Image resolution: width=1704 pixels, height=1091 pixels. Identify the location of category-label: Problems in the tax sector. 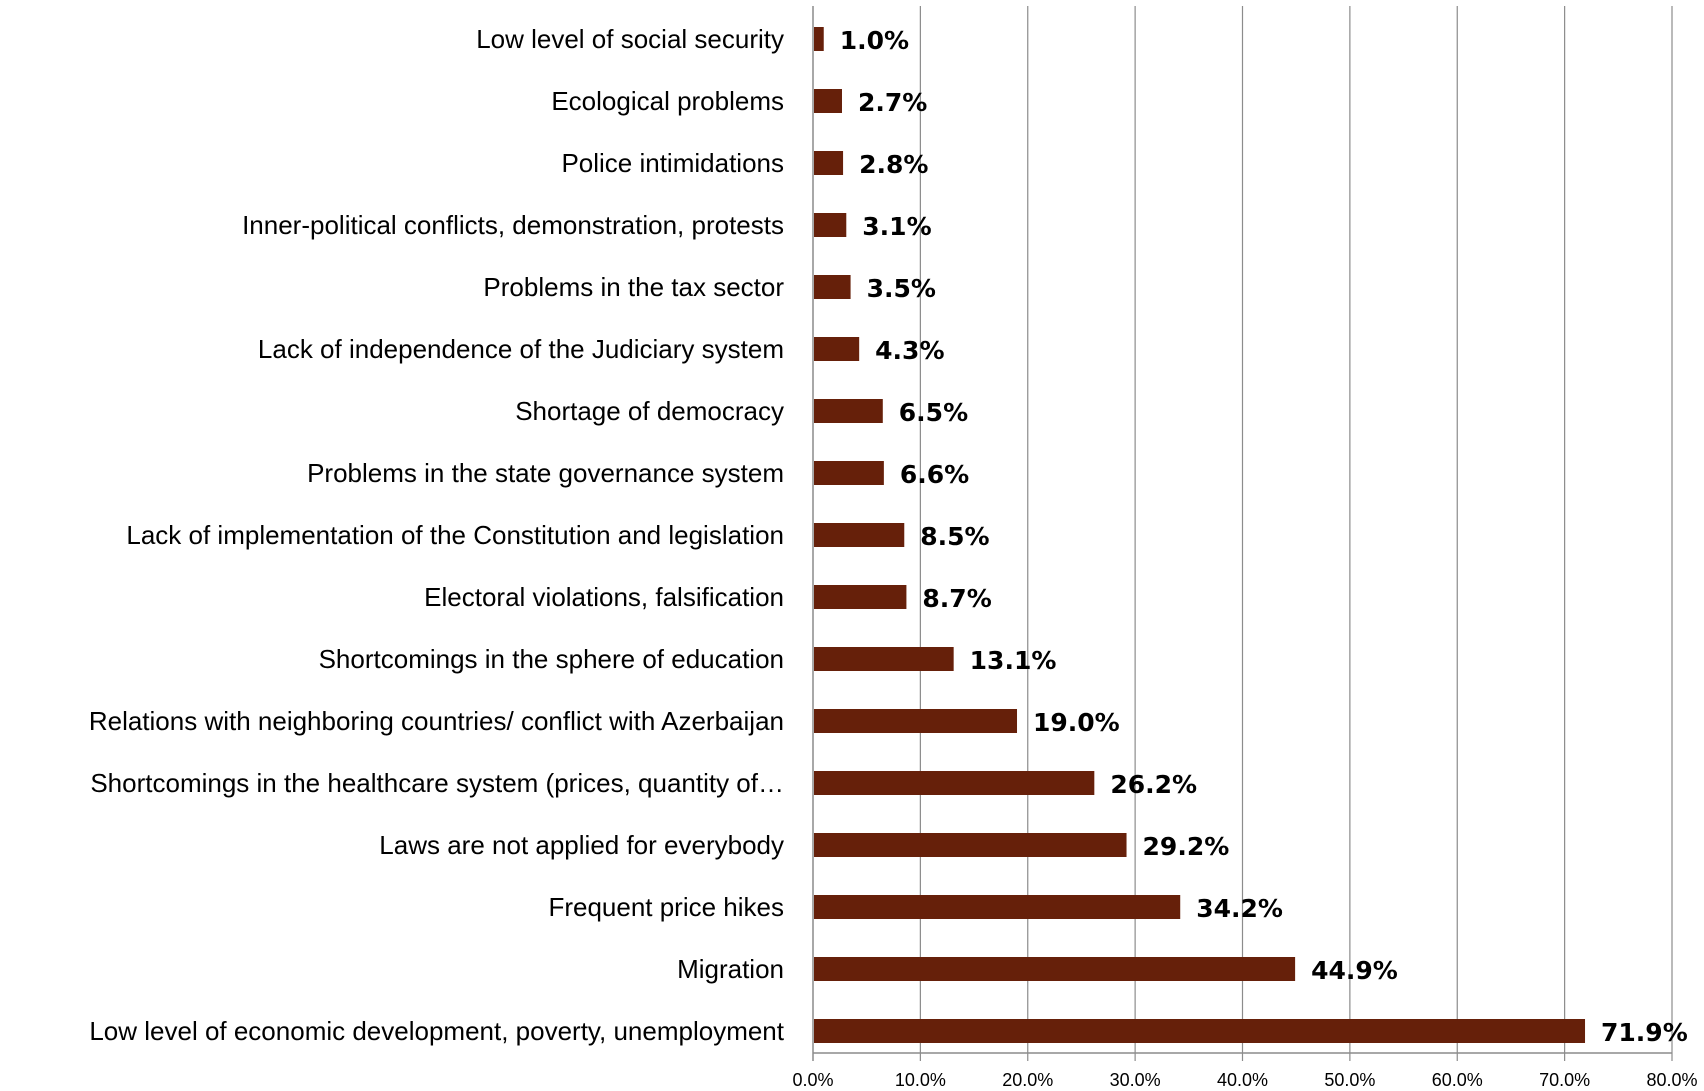
(633, 287).